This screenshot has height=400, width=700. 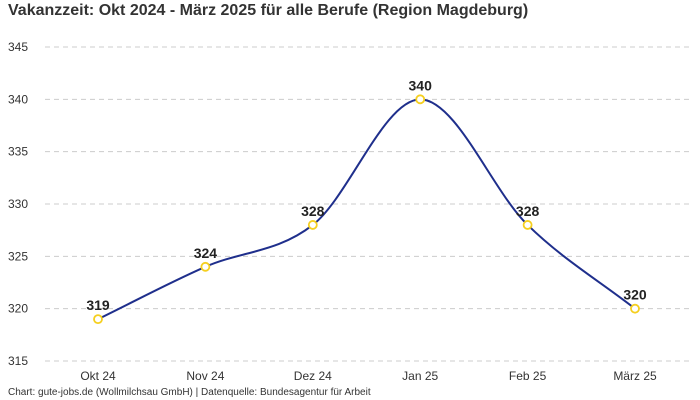 I want to click on x-axis-ticks: Okt 24 Nov 24 Dez 24 Jan 25 Feb 25 März 25, so click(x=368, y=376).